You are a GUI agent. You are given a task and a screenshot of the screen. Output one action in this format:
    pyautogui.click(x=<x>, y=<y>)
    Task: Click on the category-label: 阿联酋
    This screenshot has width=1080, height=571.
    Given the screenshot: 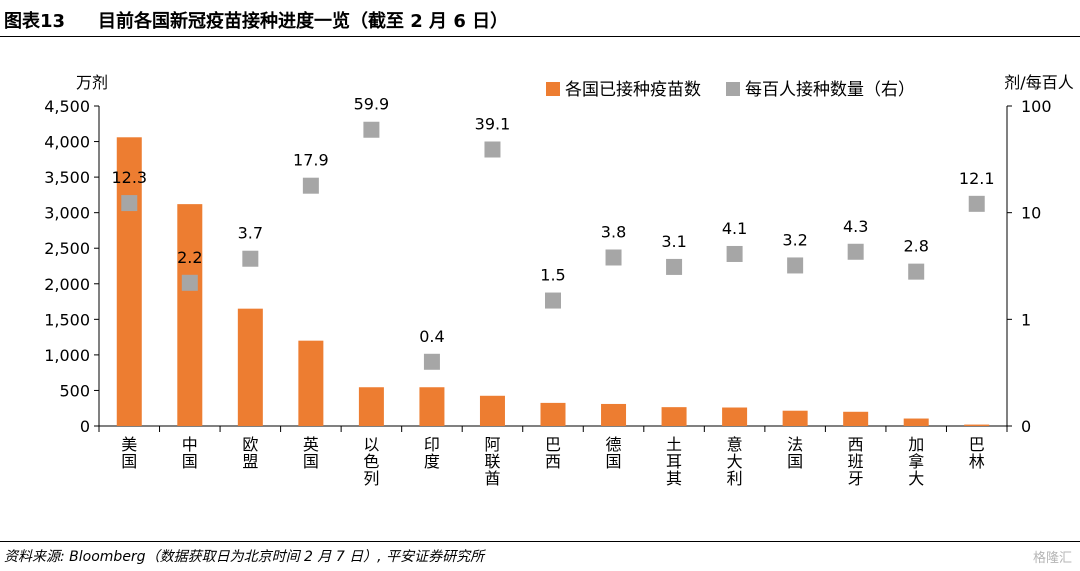 What is the action you would take?
    pyautogui.click(x=492, y=461)
    